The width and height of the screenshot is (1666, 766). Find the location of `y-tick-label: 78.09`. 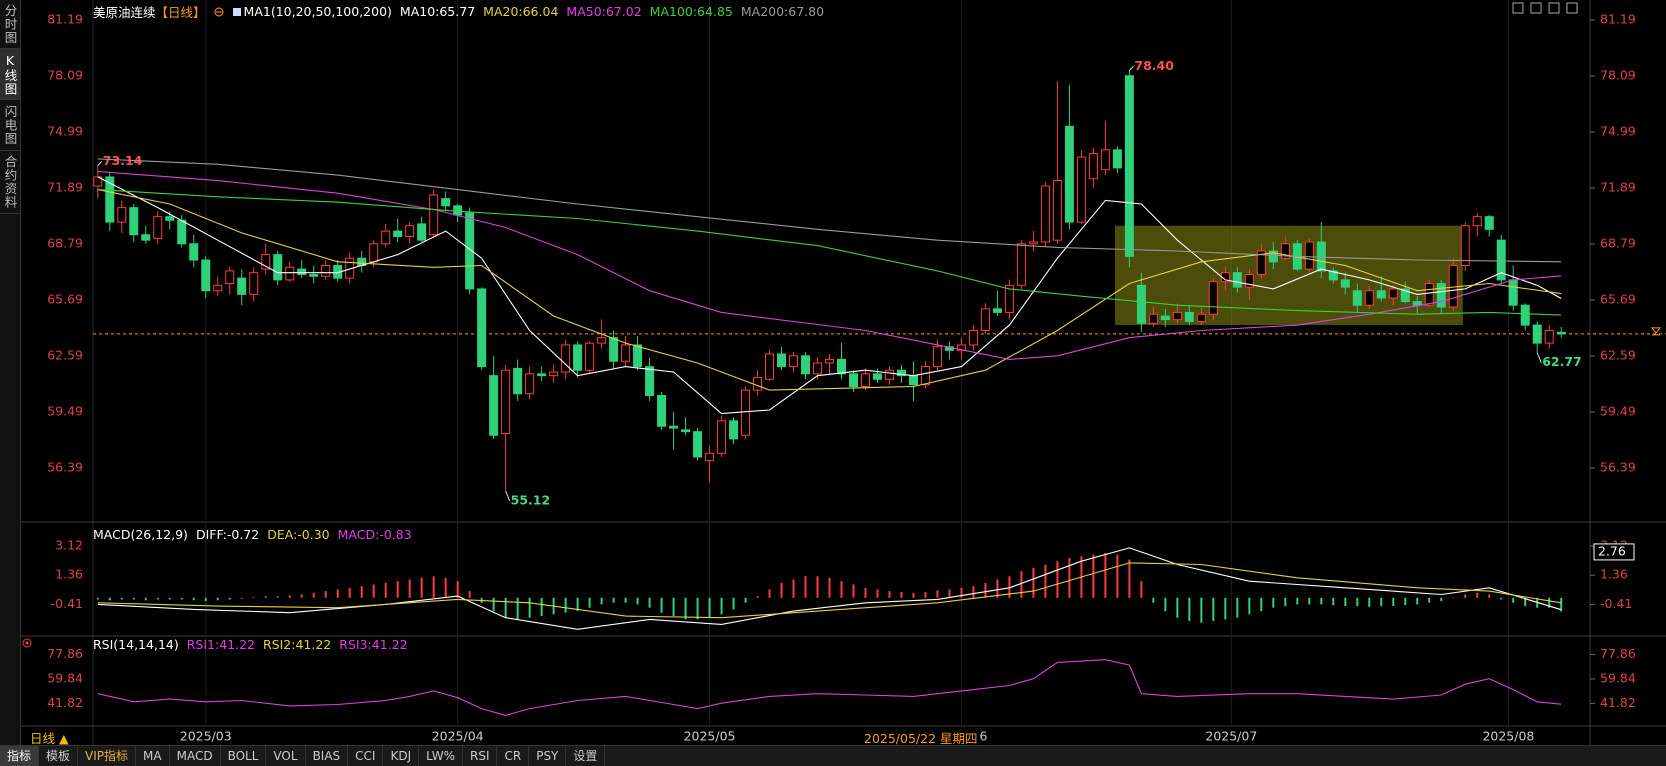

y-tick-label: 78.09 is located at coordinates (1618, 74).